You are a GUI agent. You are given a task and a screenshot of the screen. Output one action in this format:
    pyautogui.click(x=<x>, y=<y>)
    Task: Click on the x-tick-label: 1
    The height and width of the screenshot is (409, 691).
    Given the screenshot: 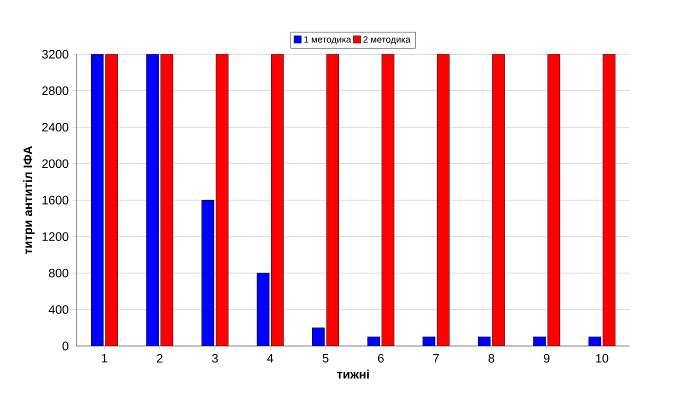 What is the action you would take?
    pyautogui.click(x=105, y=358)
    